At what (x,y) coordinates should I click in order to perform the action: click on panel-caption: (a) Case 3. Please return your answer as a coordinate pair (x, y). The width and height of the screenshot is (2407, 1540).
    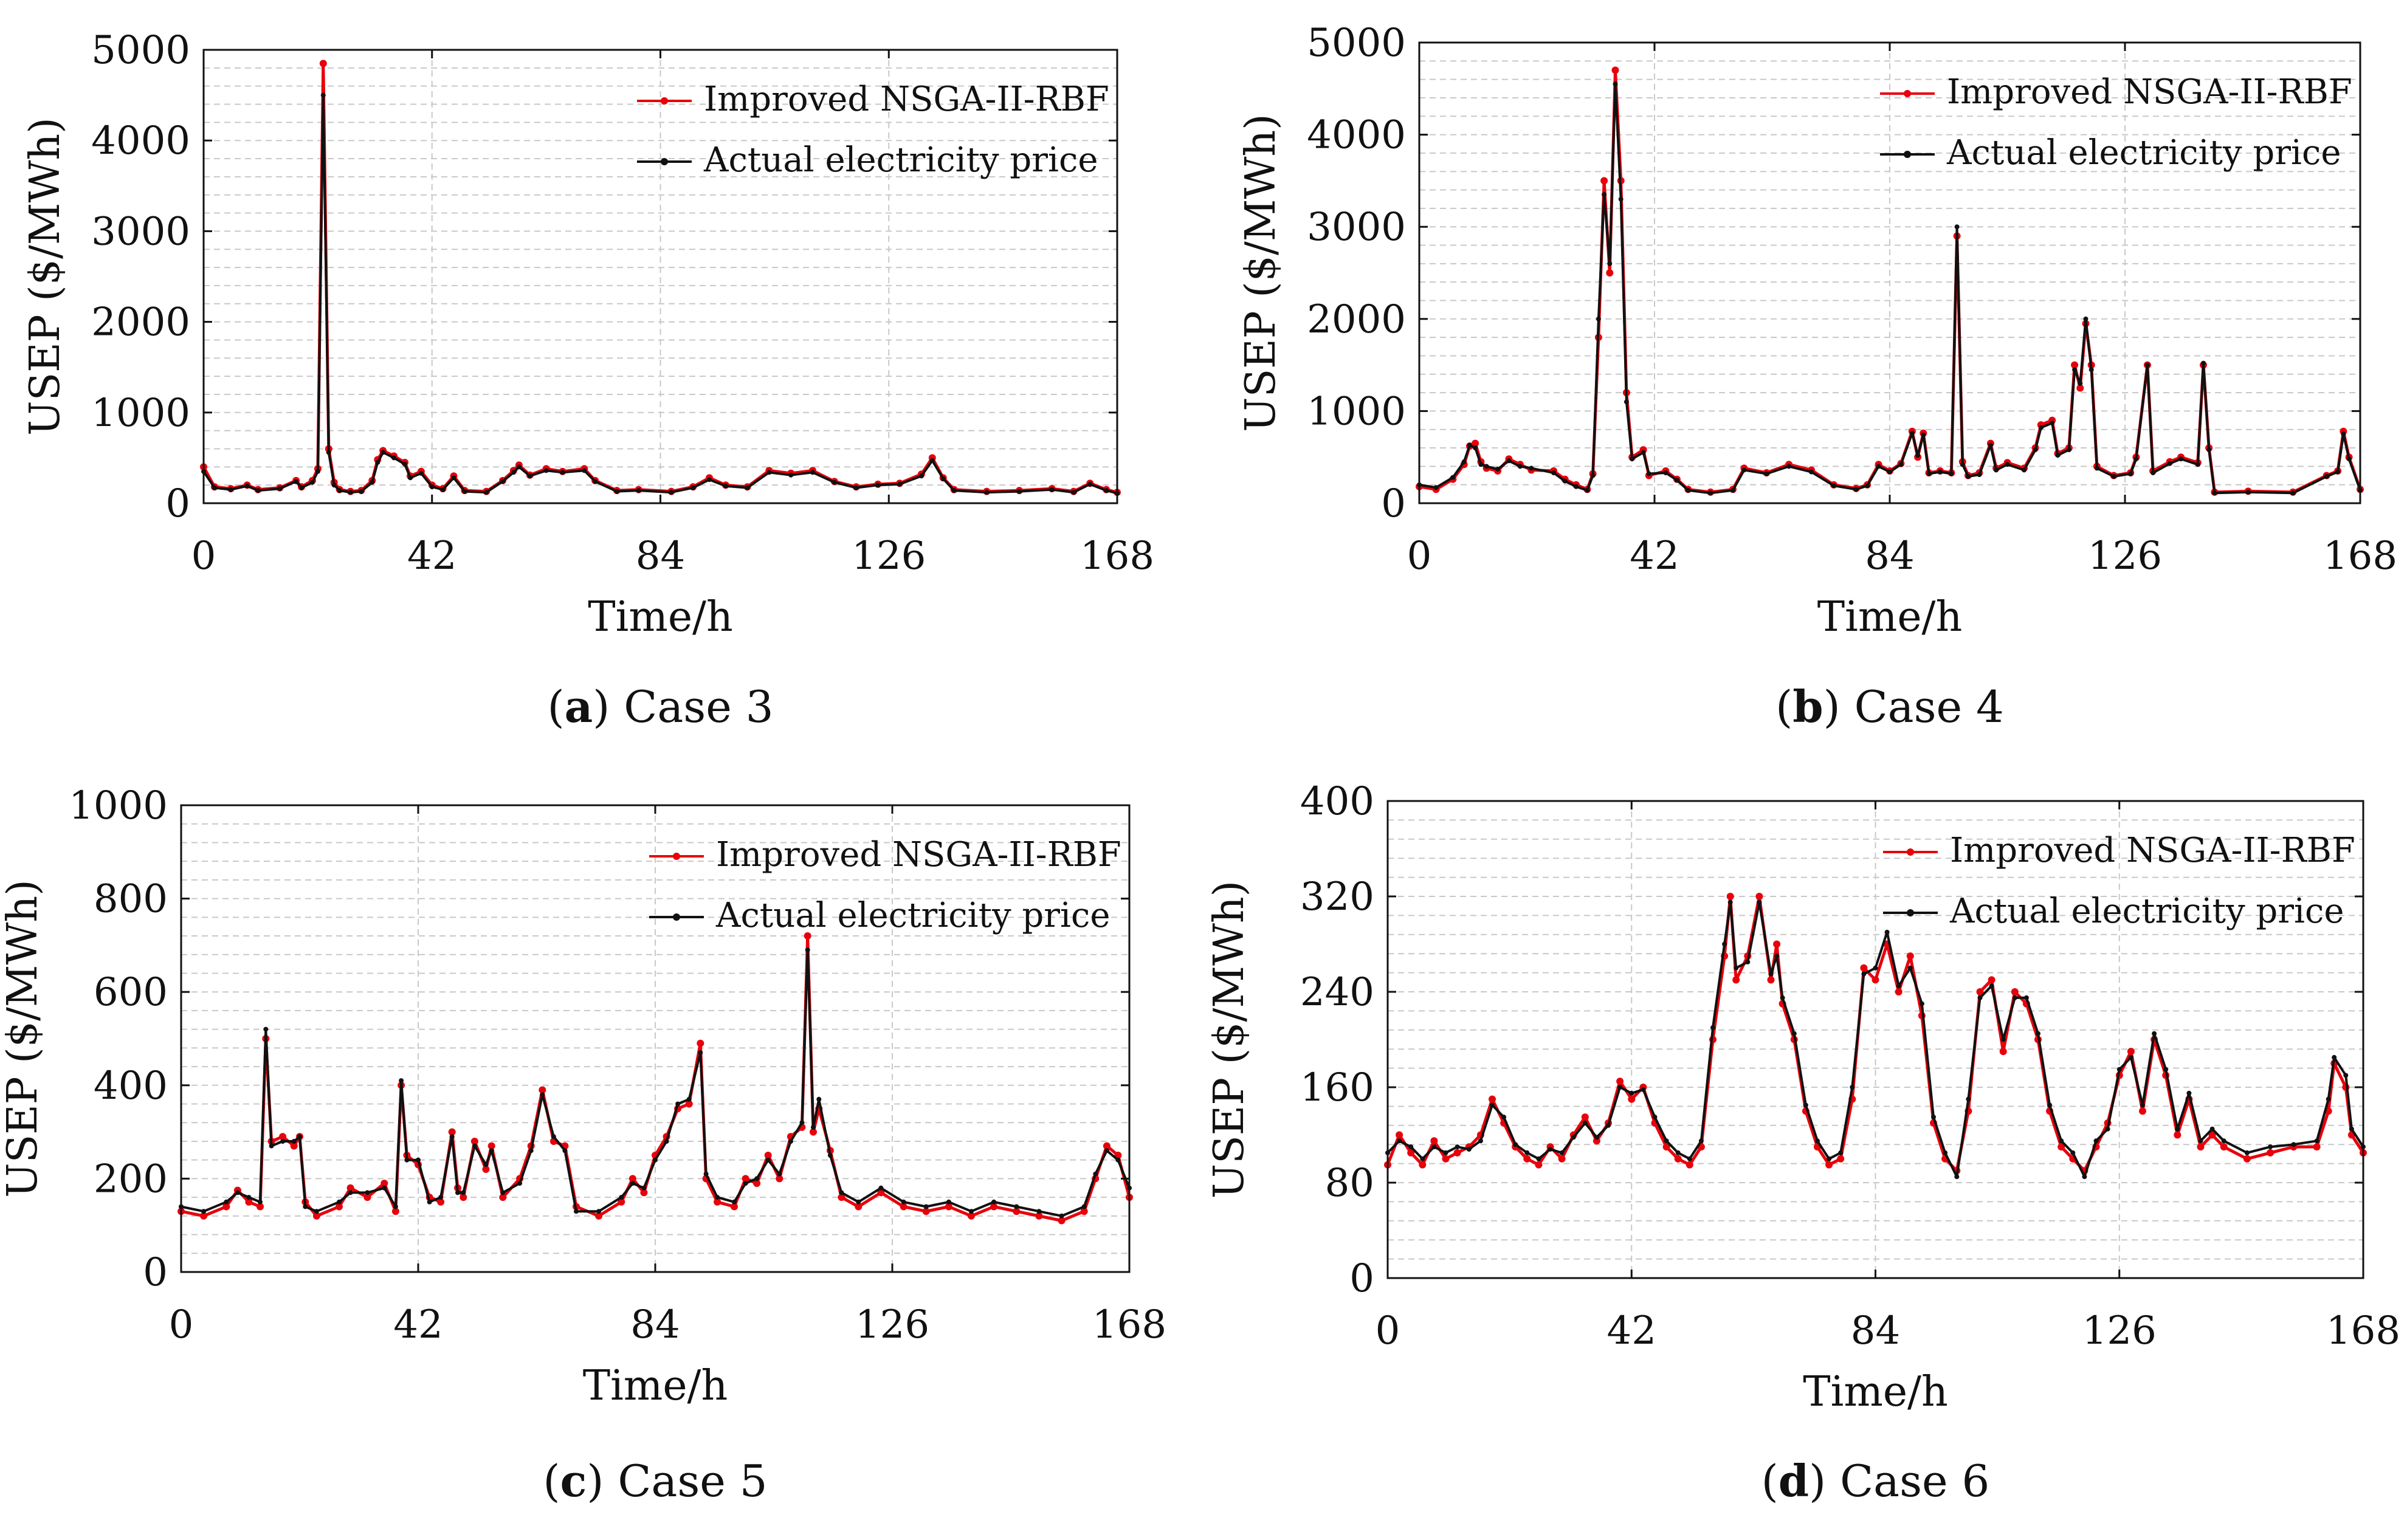
    Looking at the image, I should click on (661, 706).